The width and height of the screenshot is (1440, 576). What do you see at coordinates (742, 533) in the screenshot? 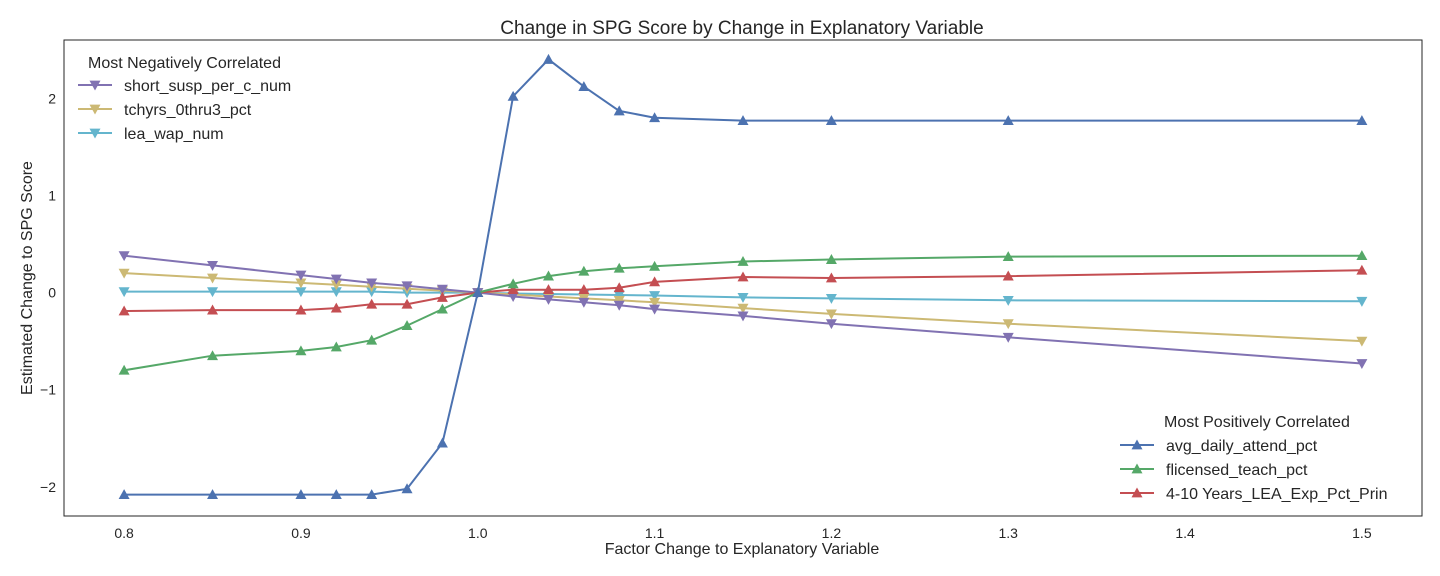
I see `x-axis-ticks: 0.8 0.9 1.0 1.1 1.2 1.3 1.4 1.5` at bounding box center [742, 533].